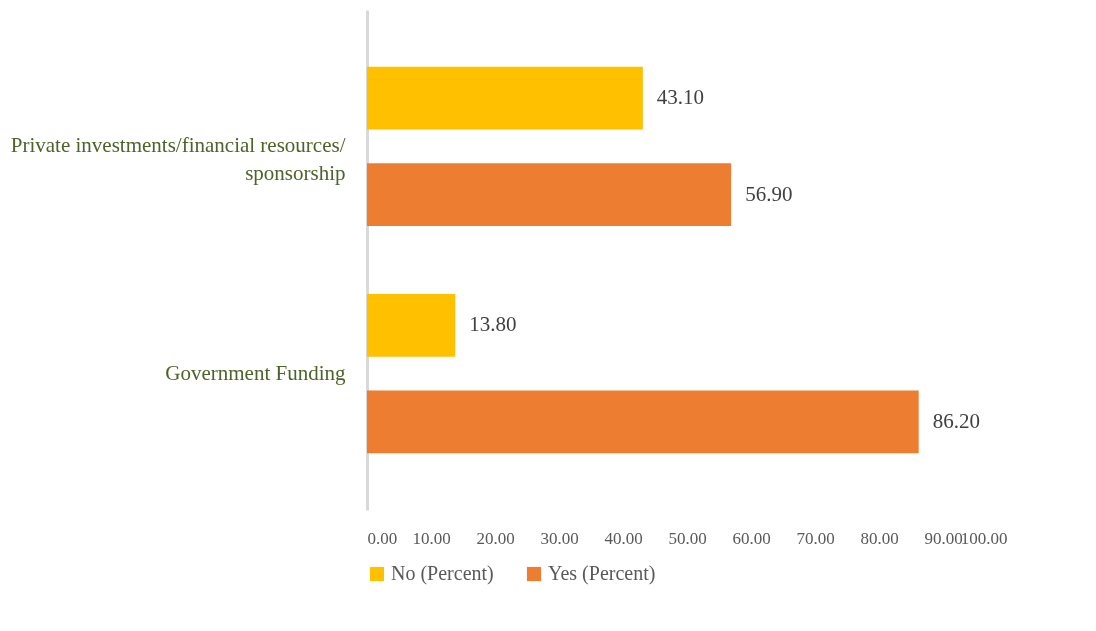 This screenshot has height=631, width=1096. Describe the element at coordinates (495, 538) in the screenshot. I see `x-tick-label: 20.00` at that location.